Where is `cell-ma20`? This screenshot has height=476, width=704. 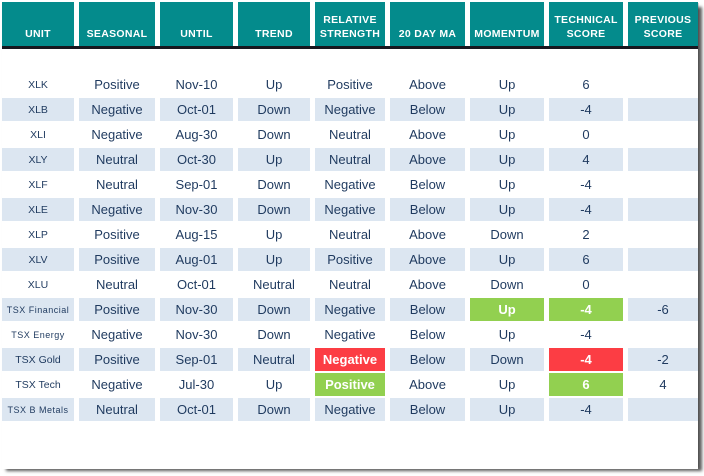
cell-ma20 is located at coordinates (427, 434).